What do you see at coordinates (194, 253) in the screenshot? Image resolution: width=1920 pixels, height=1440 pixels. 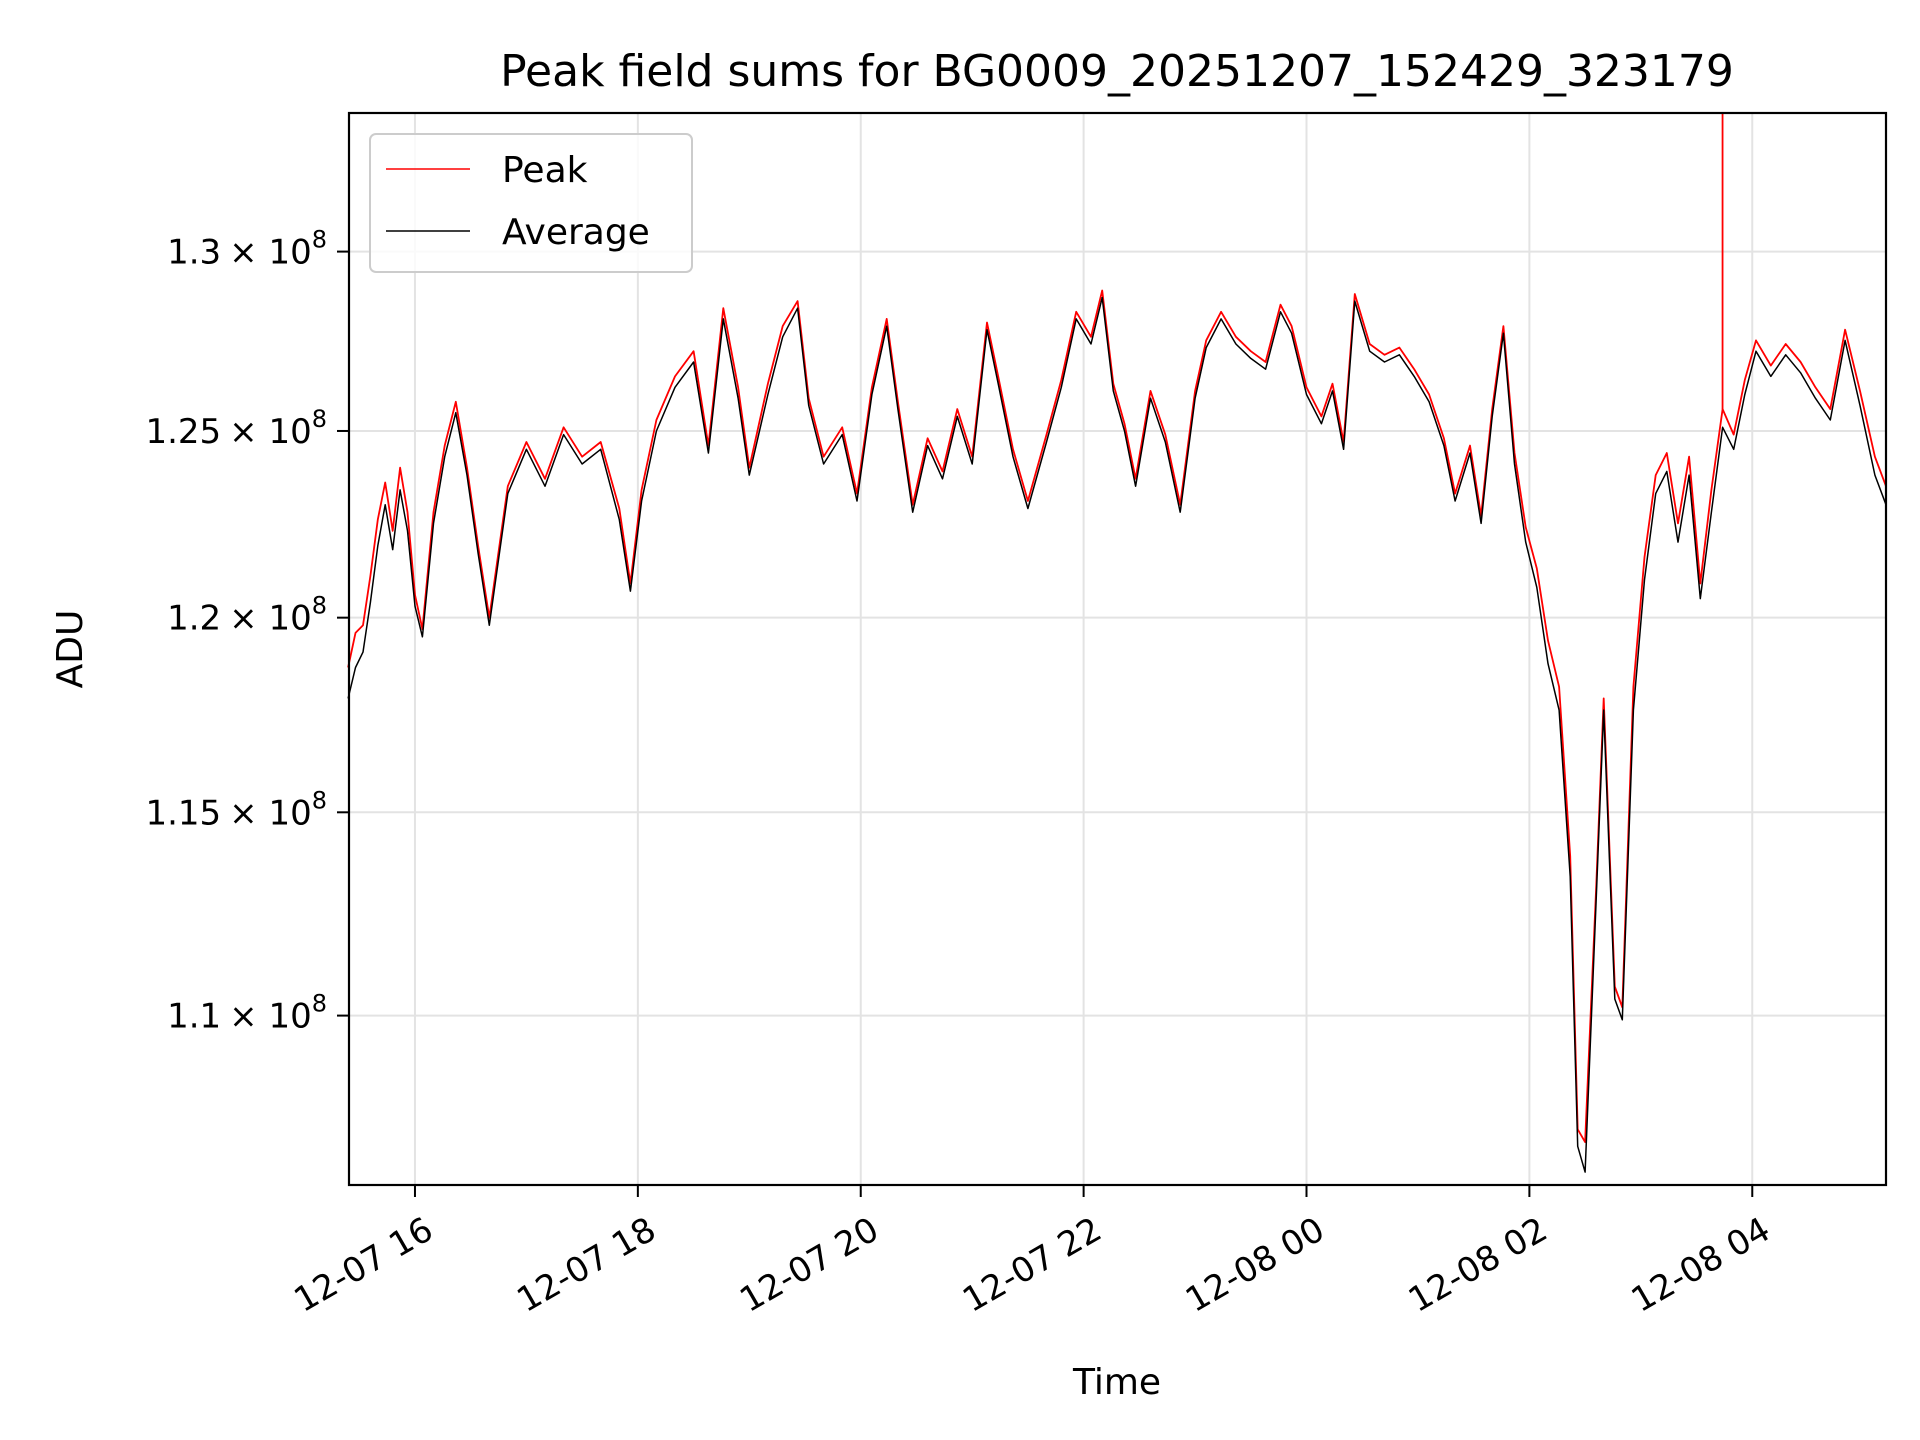 I see `y-tick-mantissa: 1.3` at bounding box center [194, 253].